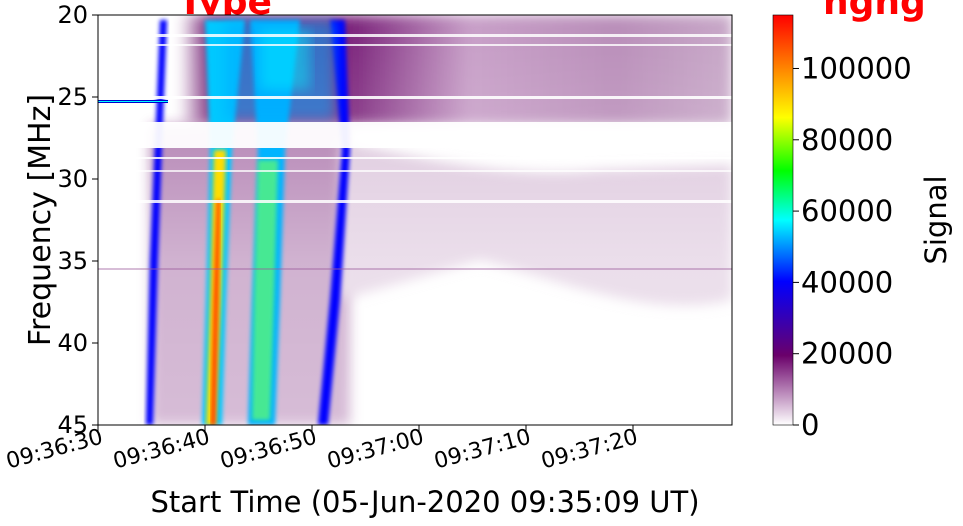  What do you see at coordinates (847, 140) in the screenshot?
I see `colorbar-tick-label: 80000` at bounding box center [847, 140].